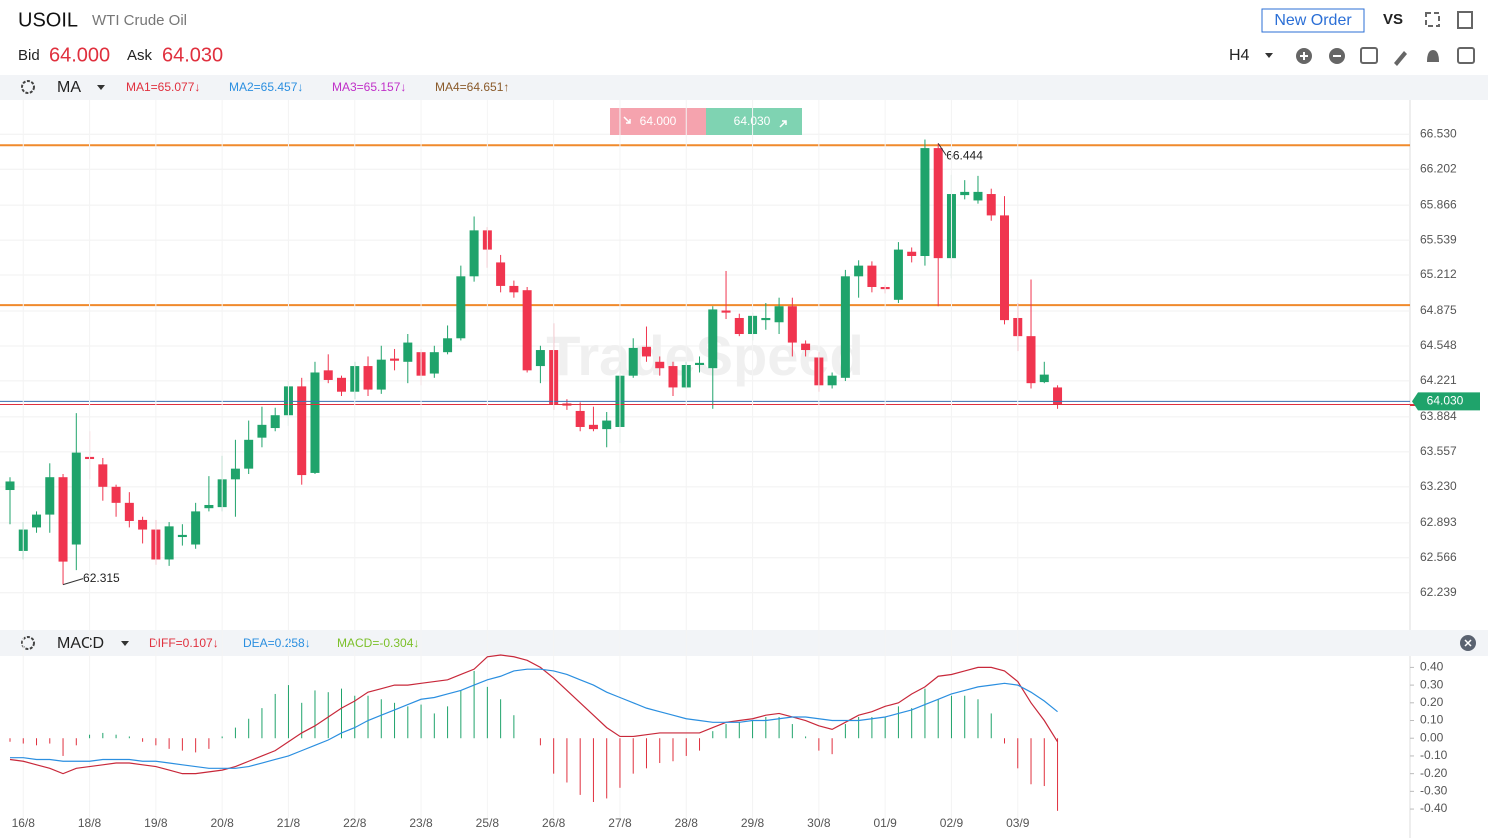 The image size is (1488, 838). What do you see at coordinates (534, 718) in the screenshot?
I see `dea-line` at bounding box center [534, 718].